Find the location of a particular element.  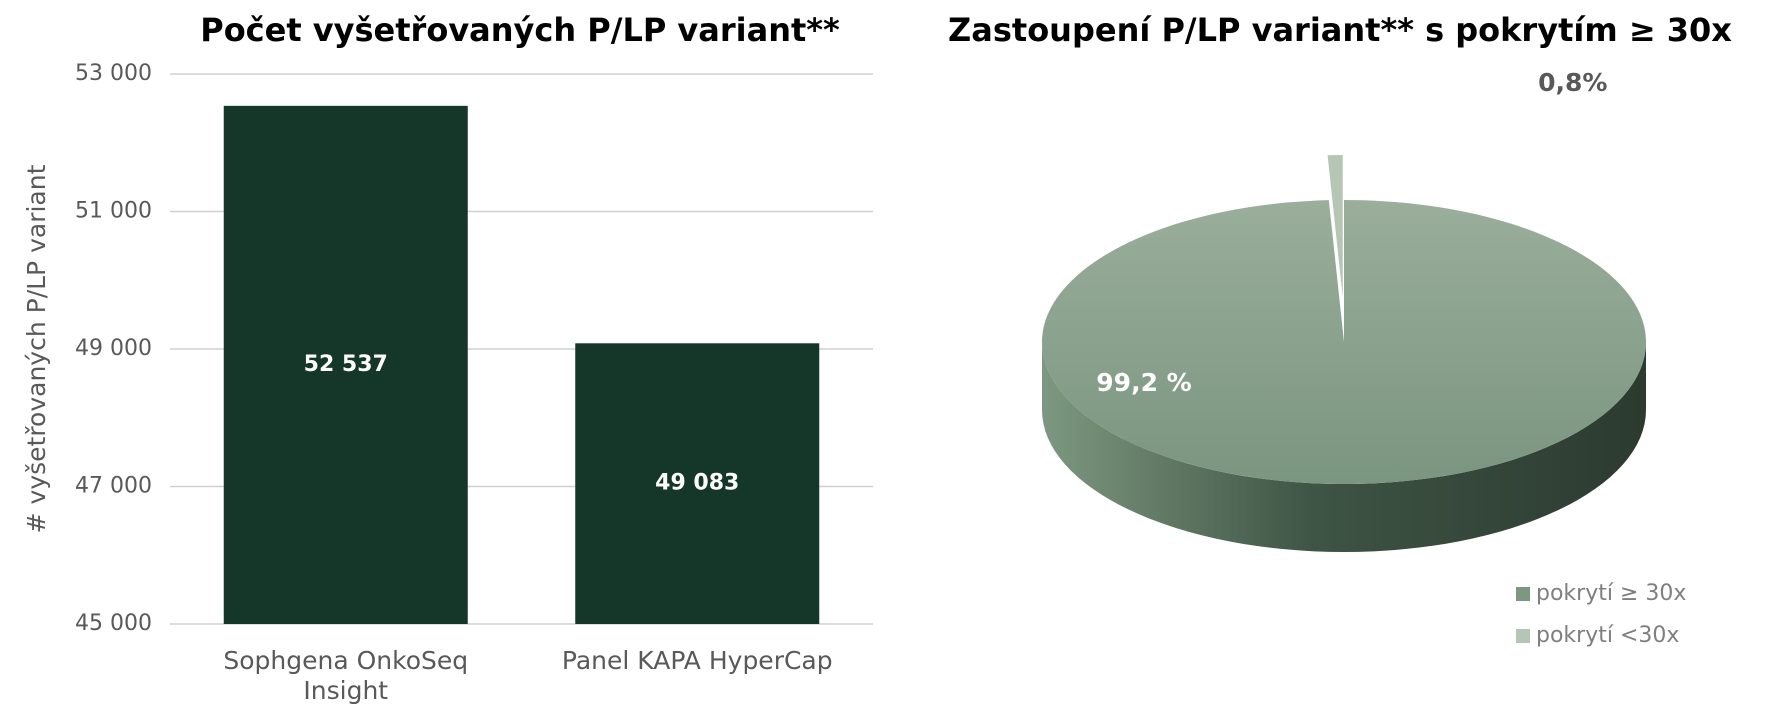

y-tick-label: 49 000 is located at coordinates (113, 348).